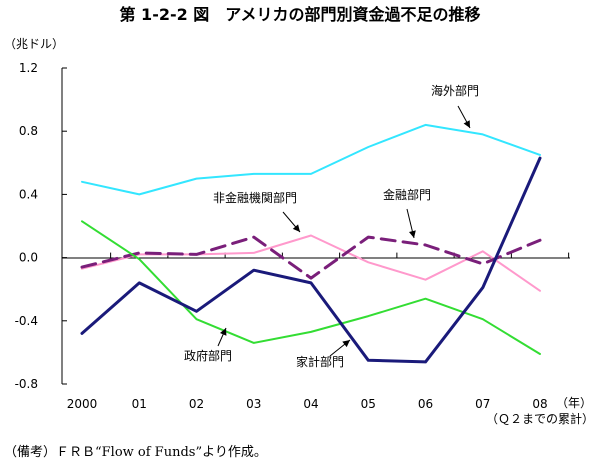 Image resolution: width=600 pixels, height=466 pixels. What do you see at coordinates (28, 194) in the screenshot?
I see `y-tick-label: 0.4` at bounding box center [28, 194].